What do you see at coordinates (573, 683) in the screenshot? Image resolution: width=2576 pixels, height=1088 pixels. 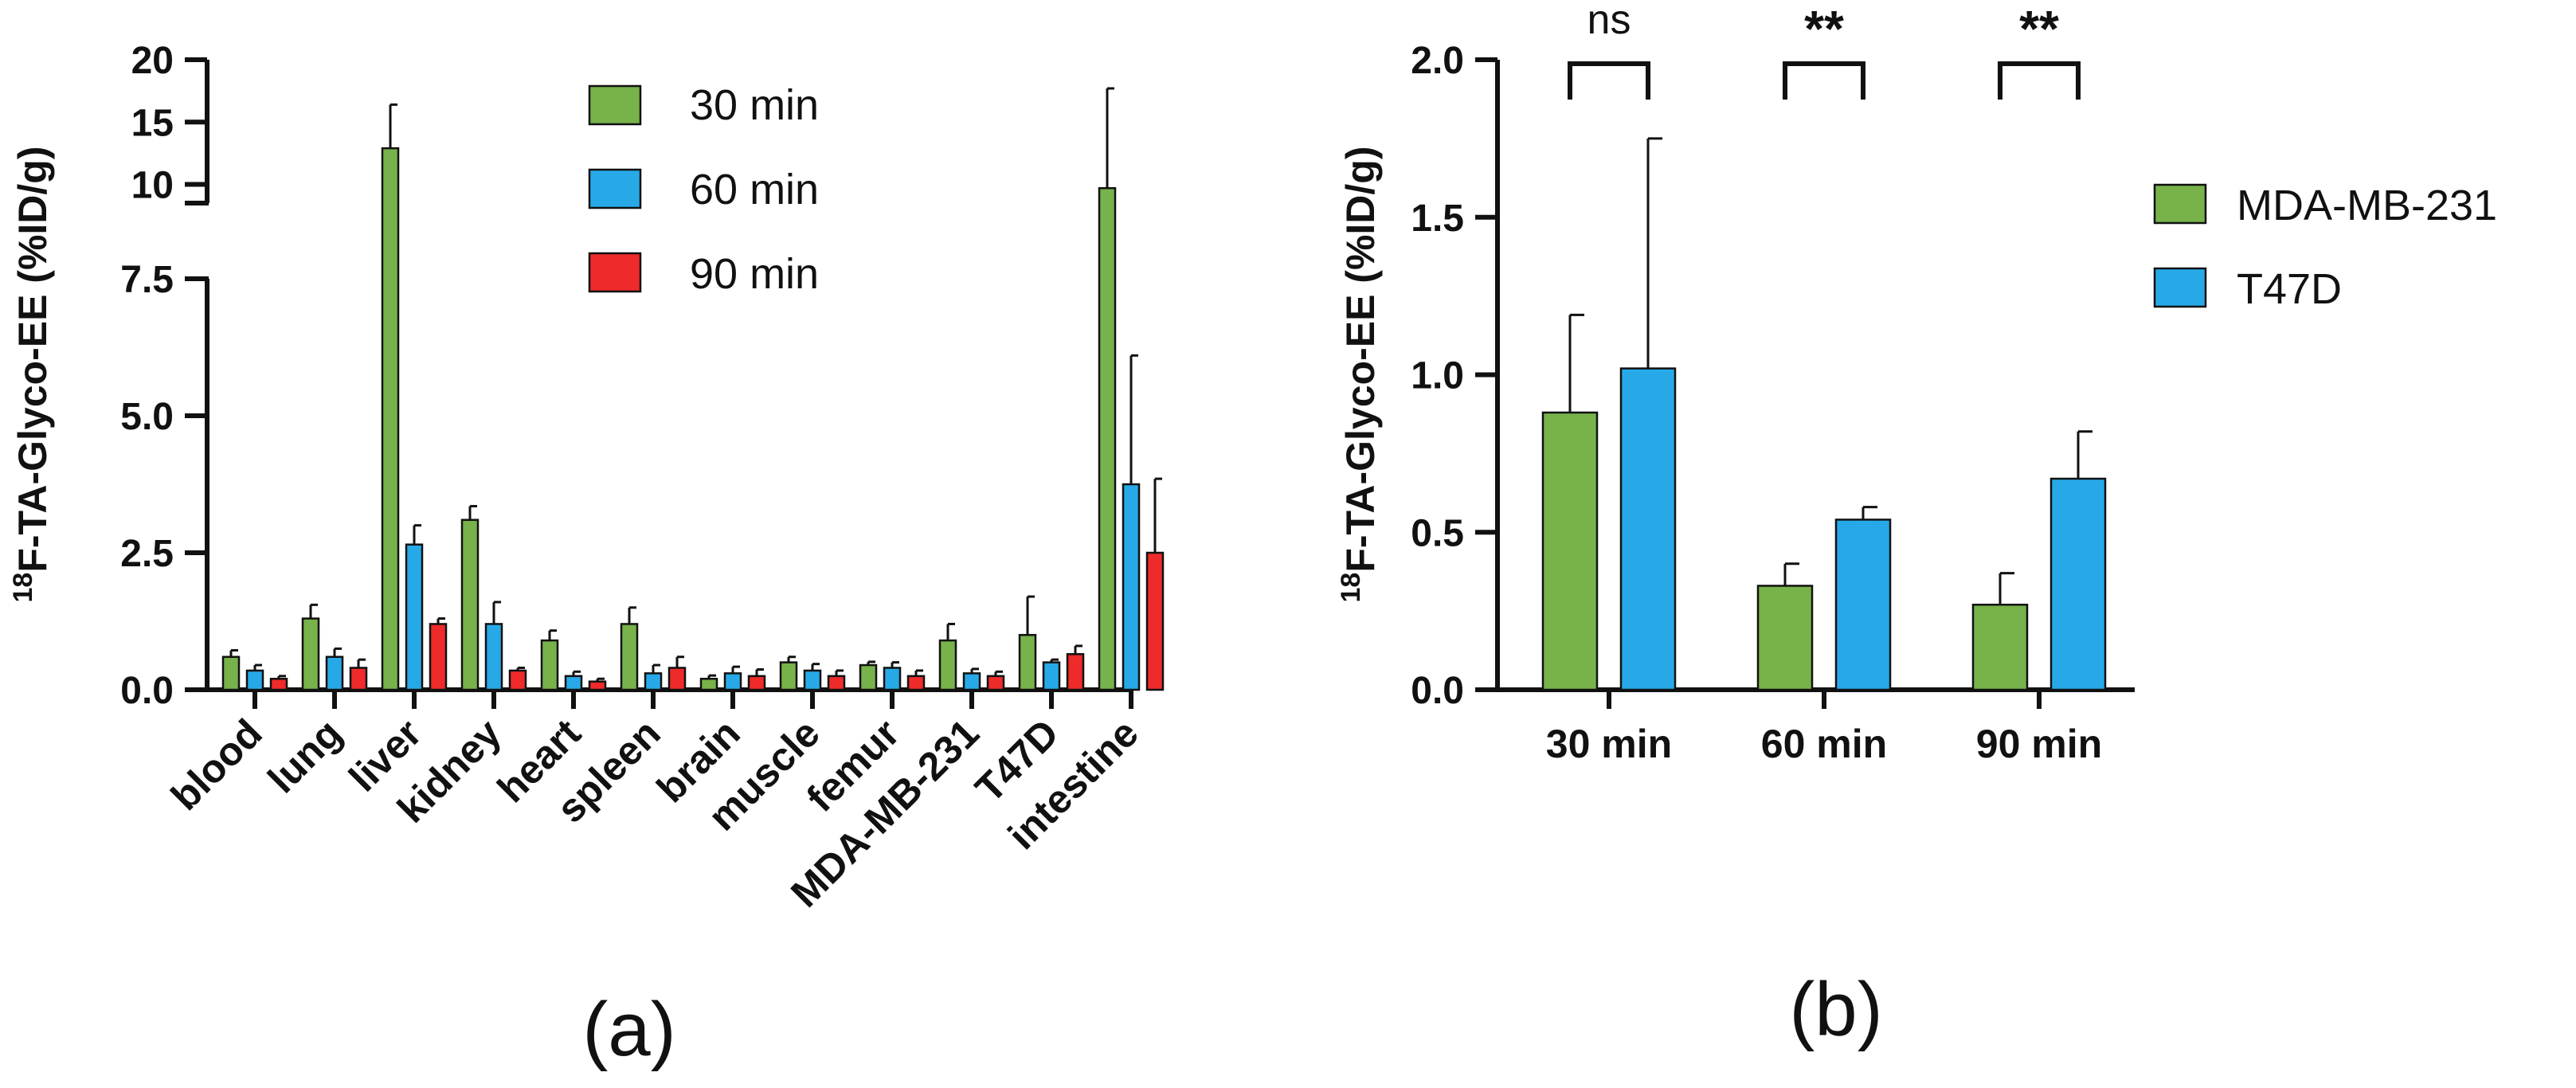 I see `chart-a-bar-heart-60min` at bounding box center [573, 683].